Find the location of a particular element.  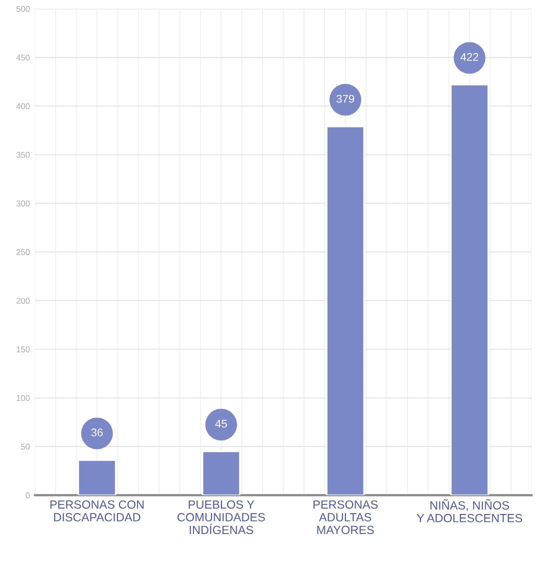

data-label: 45 is located at coordinates (221, 424).